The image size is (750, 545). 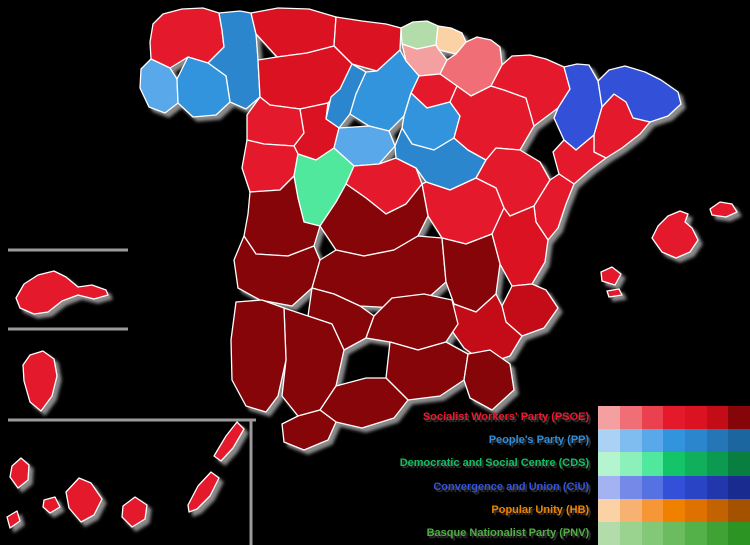 What do you see at coordinates (51, 505) in the screenshot?
I see `province-la-gomera` at bounding box center [51, 505].